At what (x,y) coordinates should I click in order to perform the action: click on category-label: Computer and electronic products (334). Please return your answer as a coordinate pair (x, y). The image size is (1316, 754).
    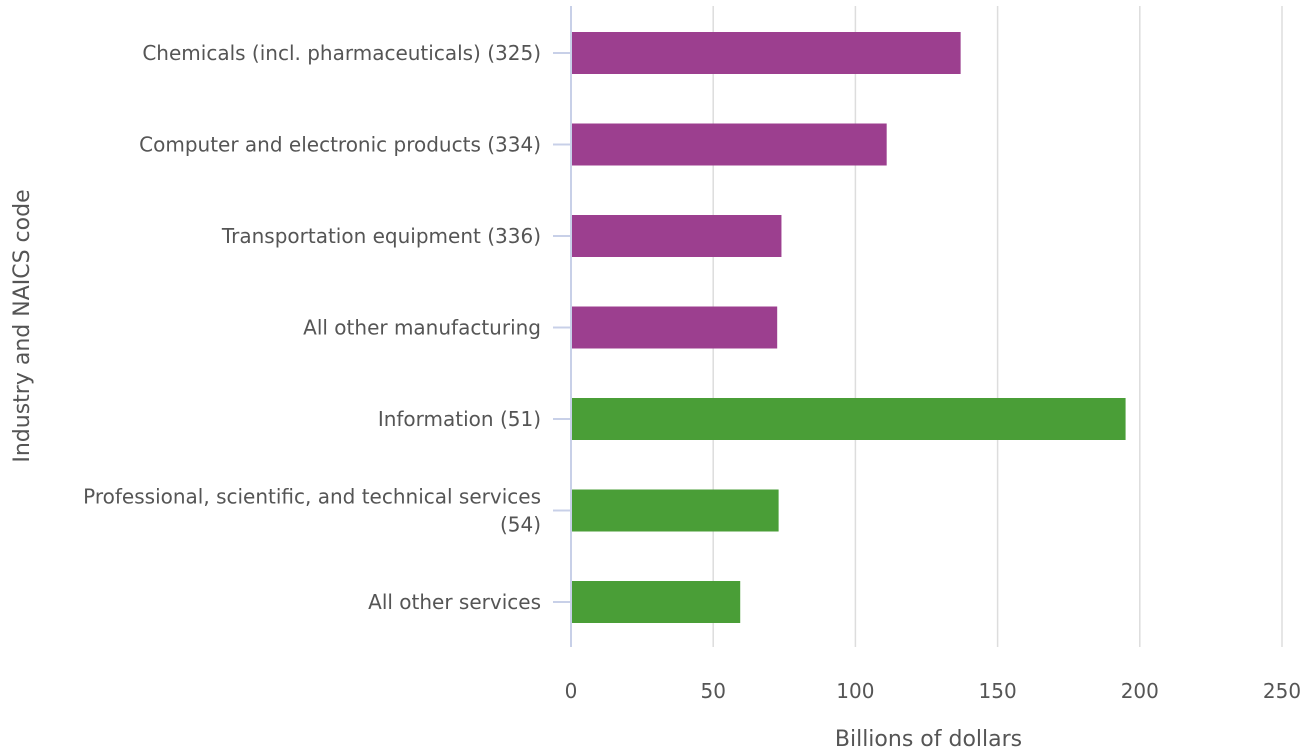
    Looking at the image, I should click on (340, 145).